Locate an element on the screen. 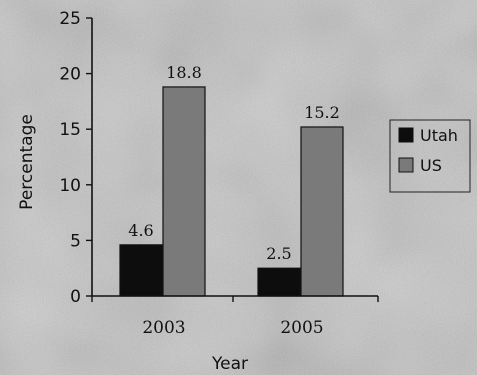 This screenshot has width=477, height=375. data-label-utah-2003: 4.6 is located at coordinates (140, 230).